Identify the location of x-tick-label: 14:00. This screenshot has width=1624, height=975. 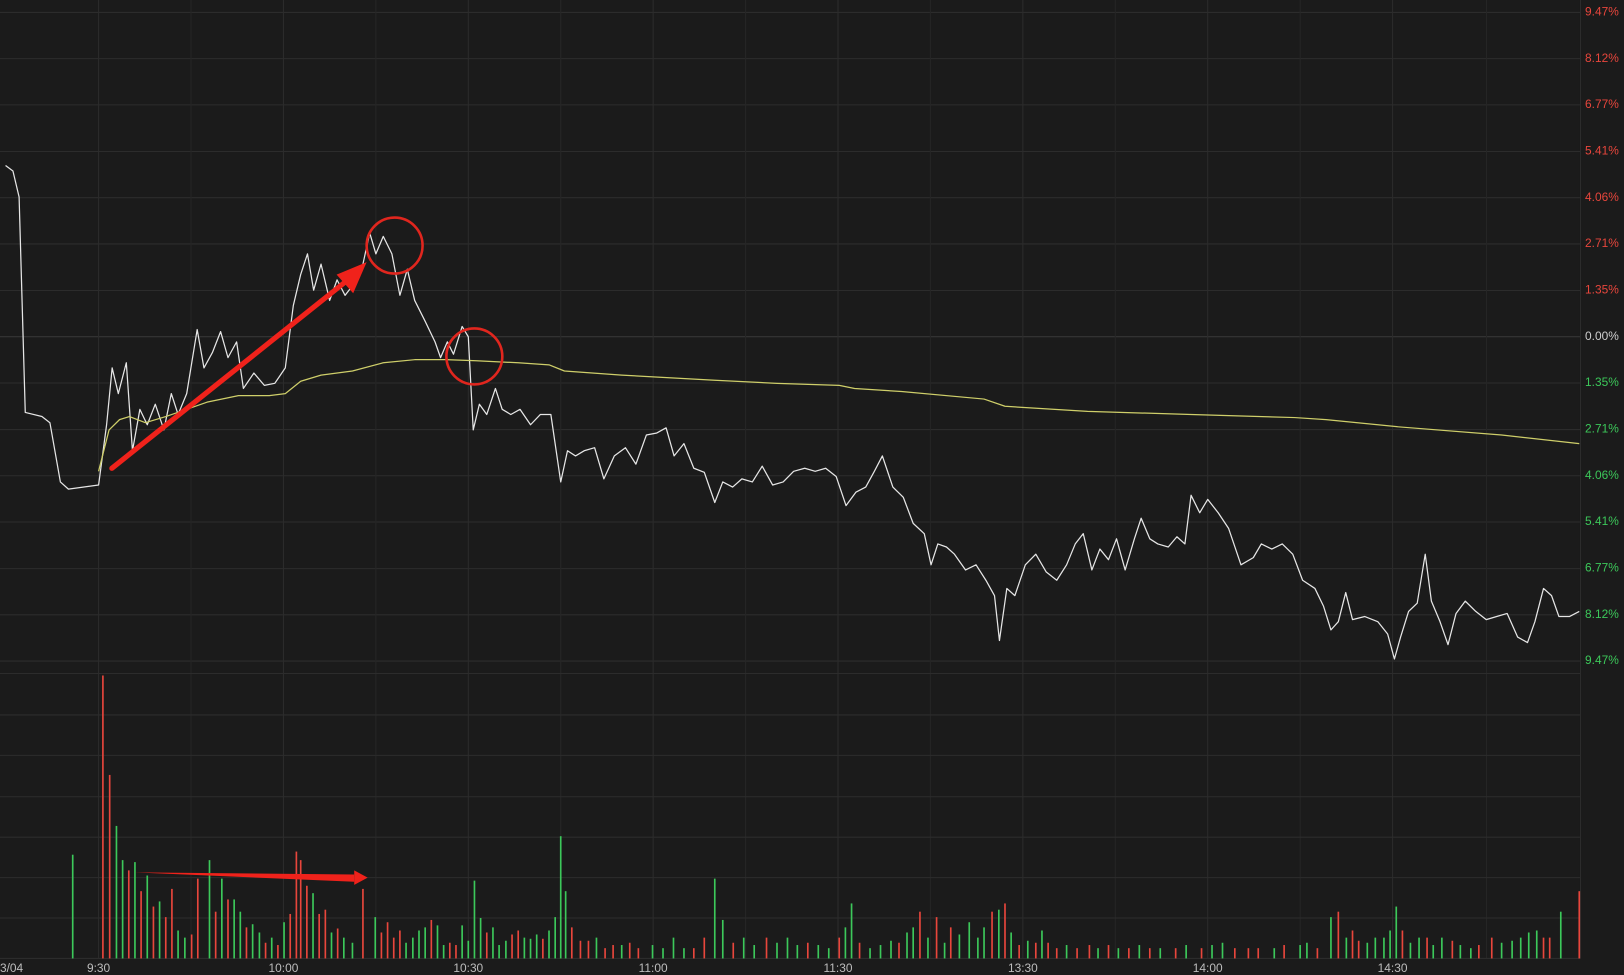
(1208, 968).